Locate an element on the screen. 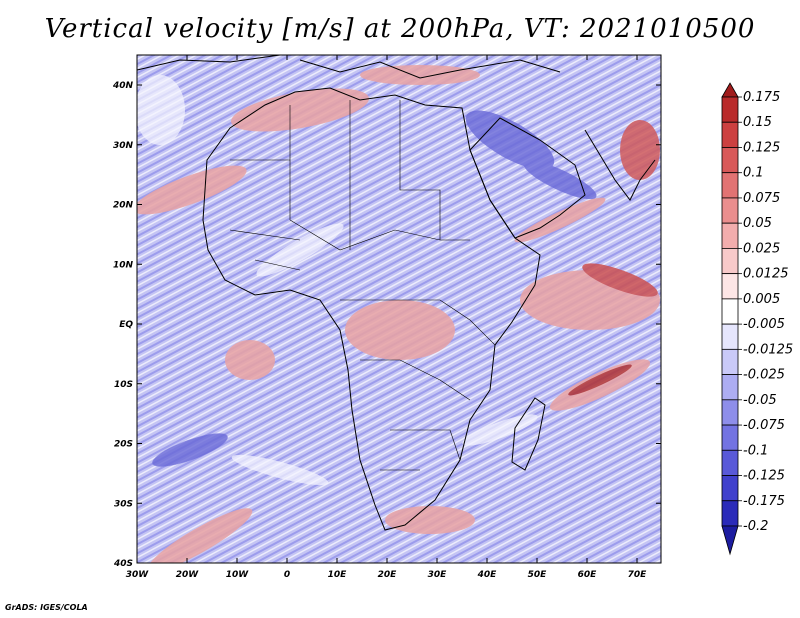 Image resolution: width=800 pixels, height=618 pixels. colorbar-label: -0.005 is located at coordinates (764, 324).